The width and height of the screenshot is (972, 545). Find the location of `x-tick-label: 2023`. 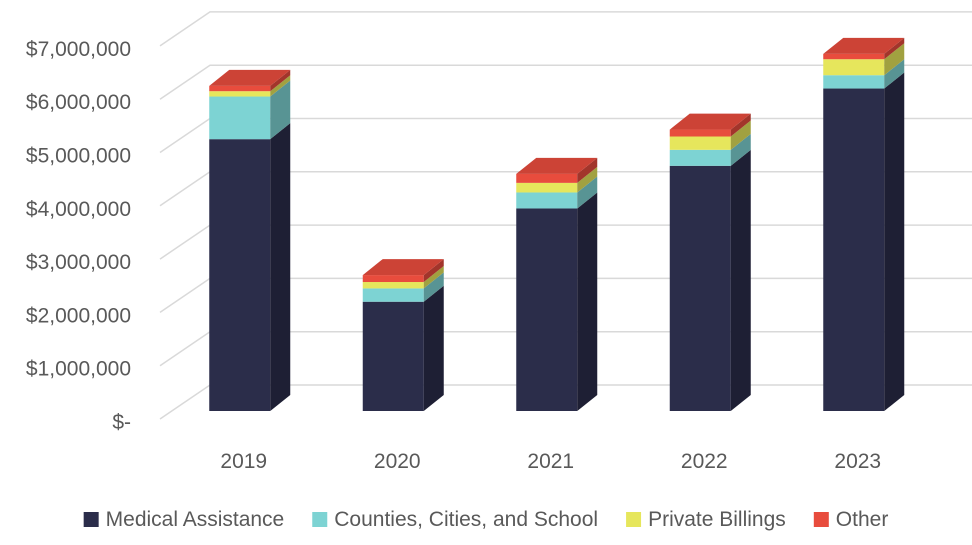

x-tick-label: 2023 is located at coordinates (857, 461).